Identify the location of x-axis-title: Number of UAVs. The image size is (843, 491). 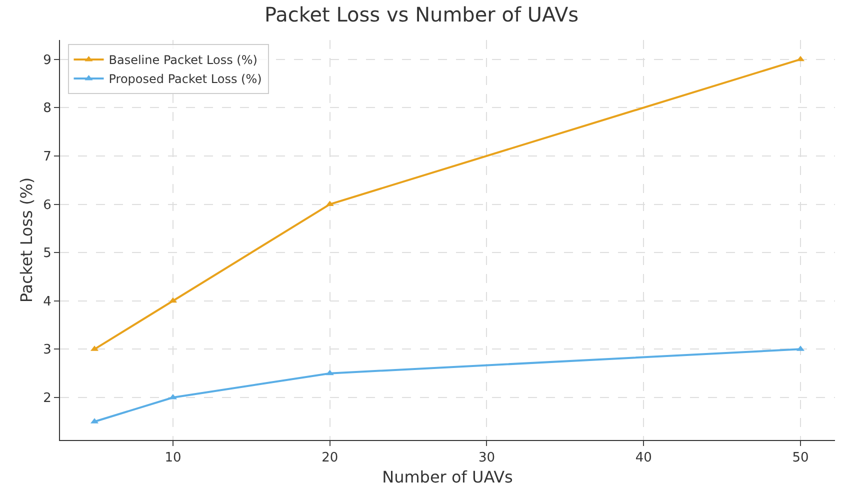
(447, 476).